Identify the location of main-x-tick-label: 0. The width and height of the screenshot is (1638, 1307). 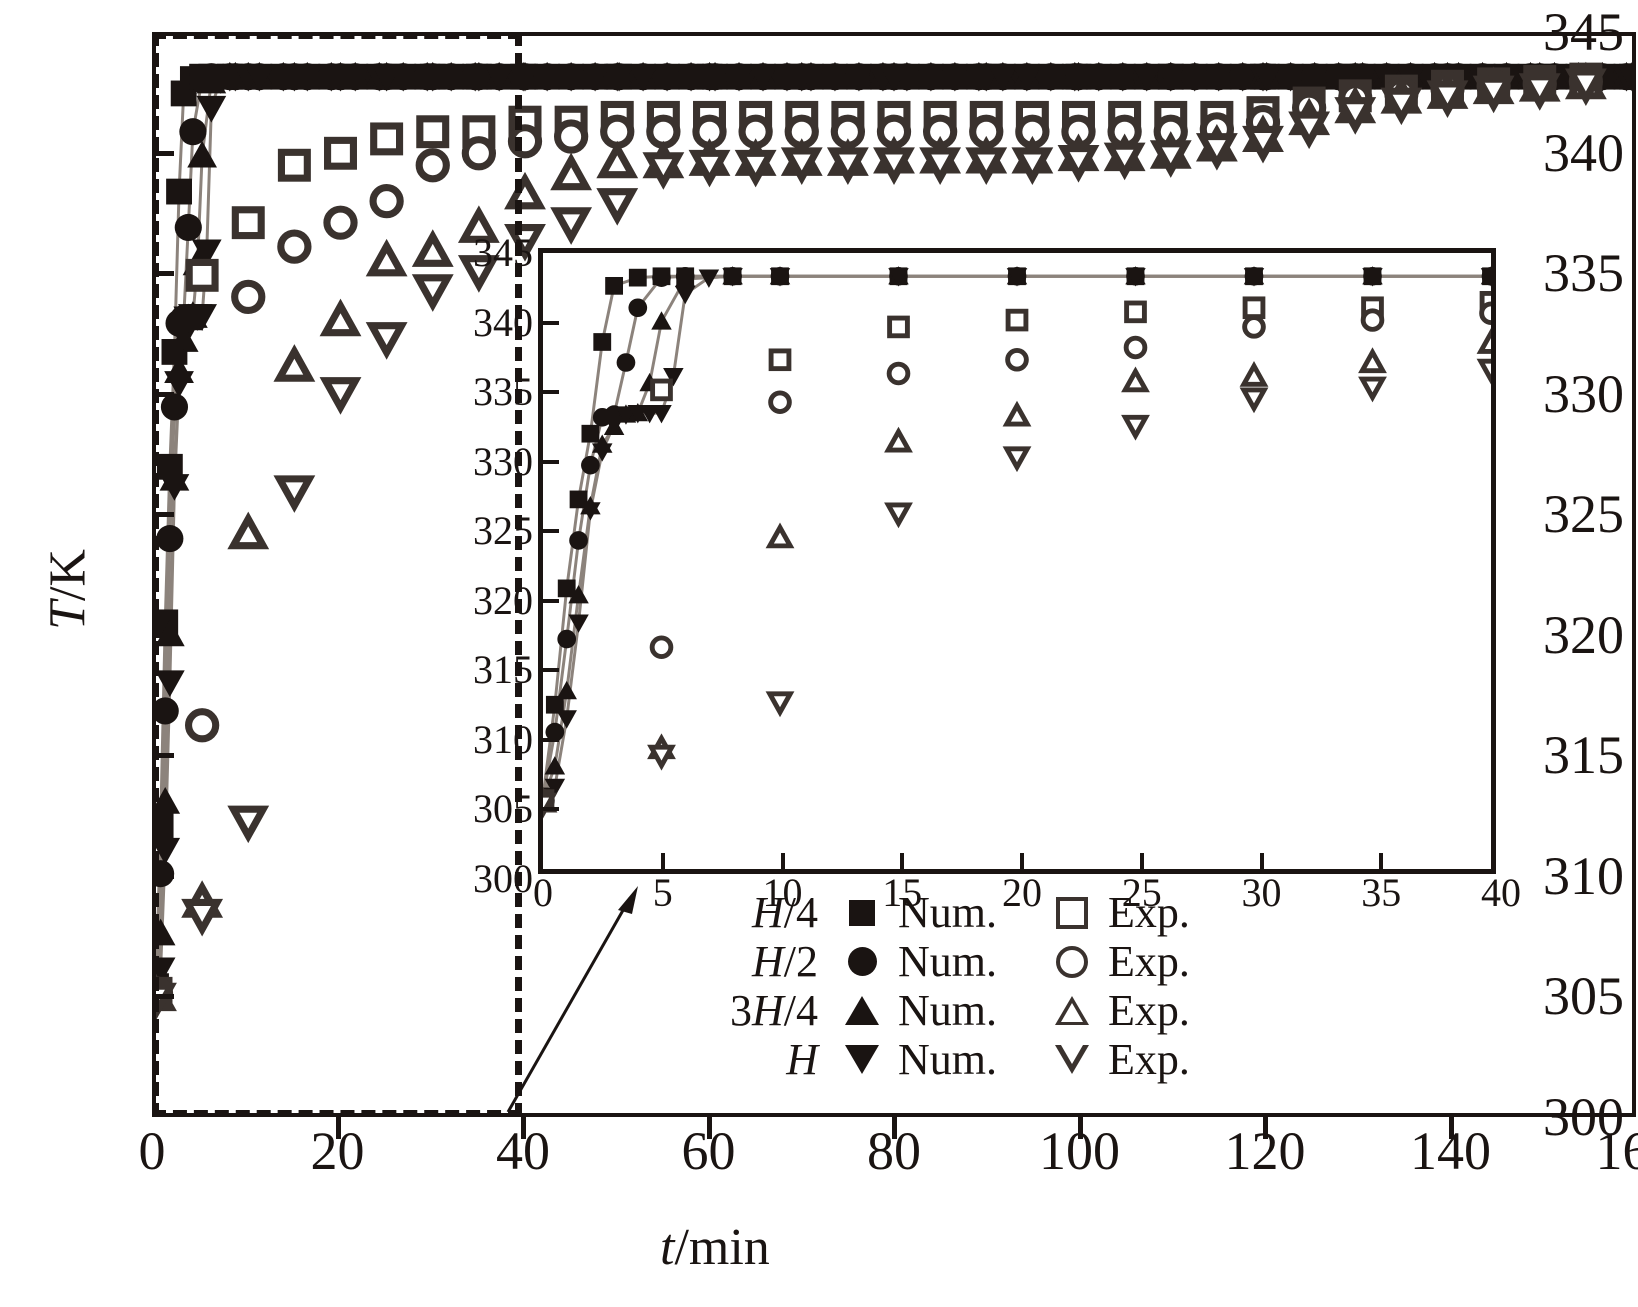
(152, 1151).